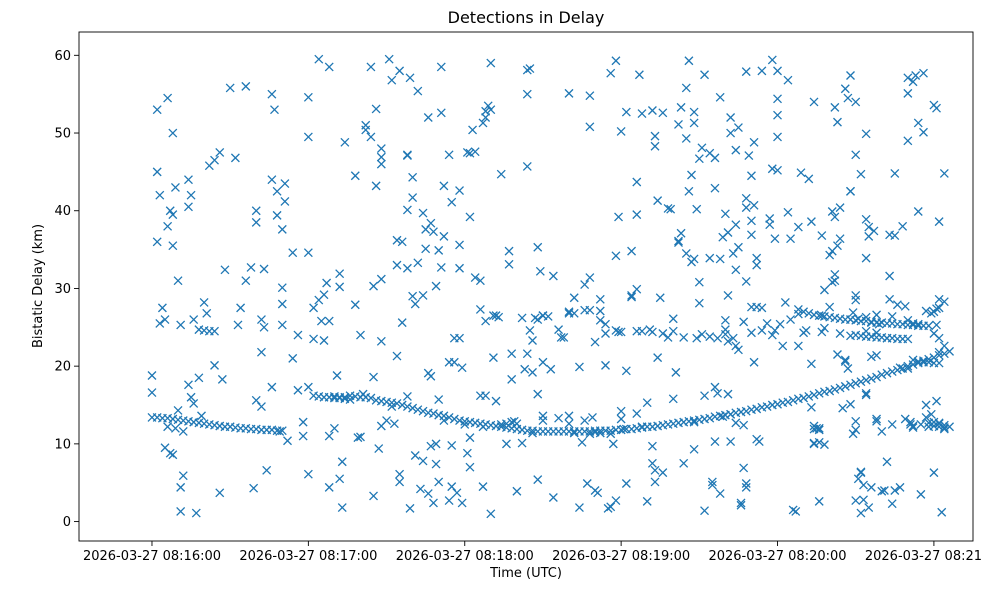 Image resolution: width=981 pixels, height=590 pixels. What do you see at coordinates (777, 556) in the screenshot?
I see `x-tick-label: 2026-03-27 08:20:00` at bounding box center [777, 556].